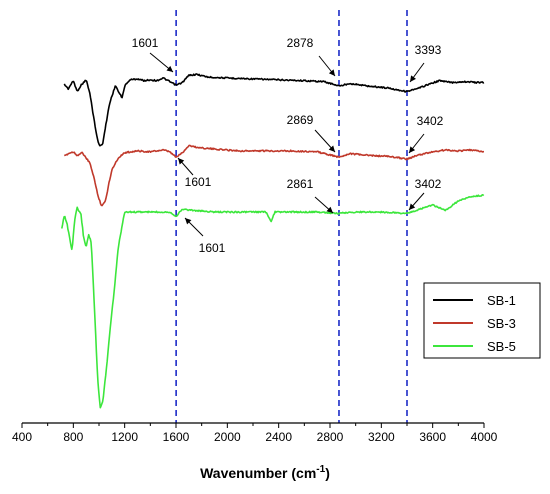 This screenshot has width=550, height=494. I want to click on x-tick-label: 4000, so click(484, 437).